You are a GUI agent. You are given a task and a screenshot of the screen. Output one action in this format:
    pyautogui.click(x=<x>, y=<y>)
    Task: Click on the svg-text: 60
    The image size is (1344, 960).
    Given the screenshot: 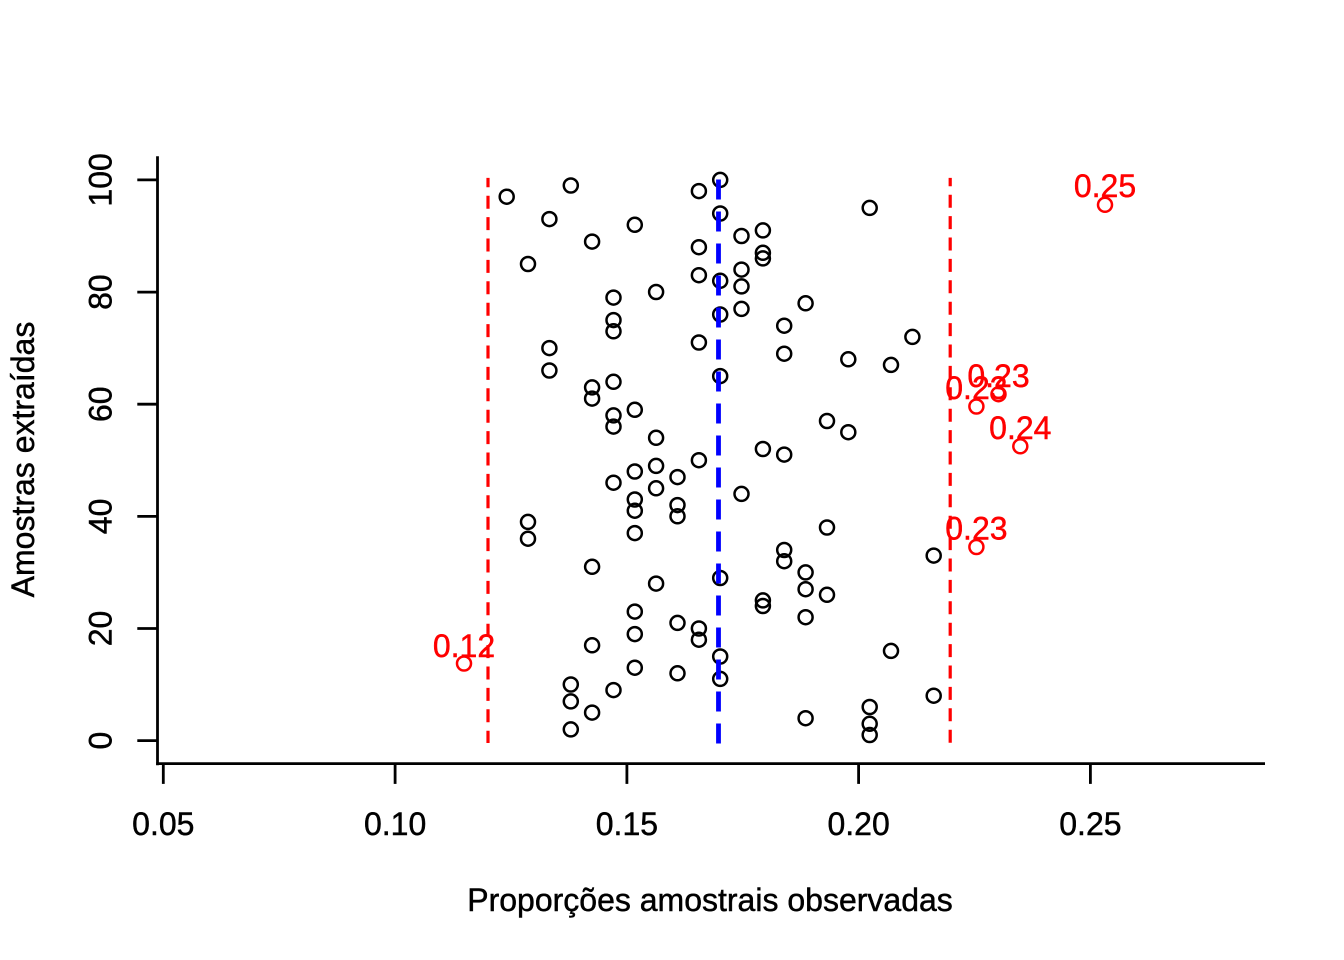 What is the action you would take?
    pyautogui.click(x=101, y=404)
    